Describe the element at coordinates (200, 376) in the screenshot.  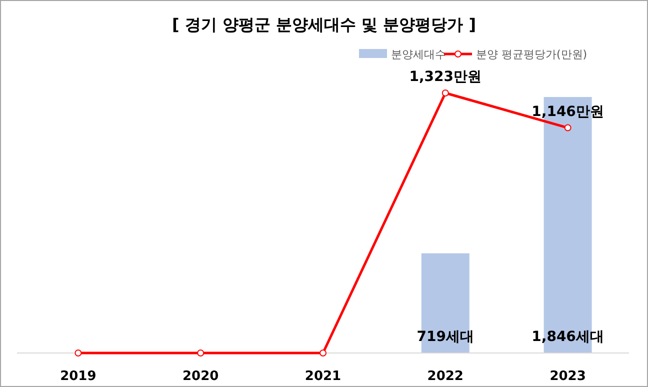
I see `x-tick-label: 2020` at that location.